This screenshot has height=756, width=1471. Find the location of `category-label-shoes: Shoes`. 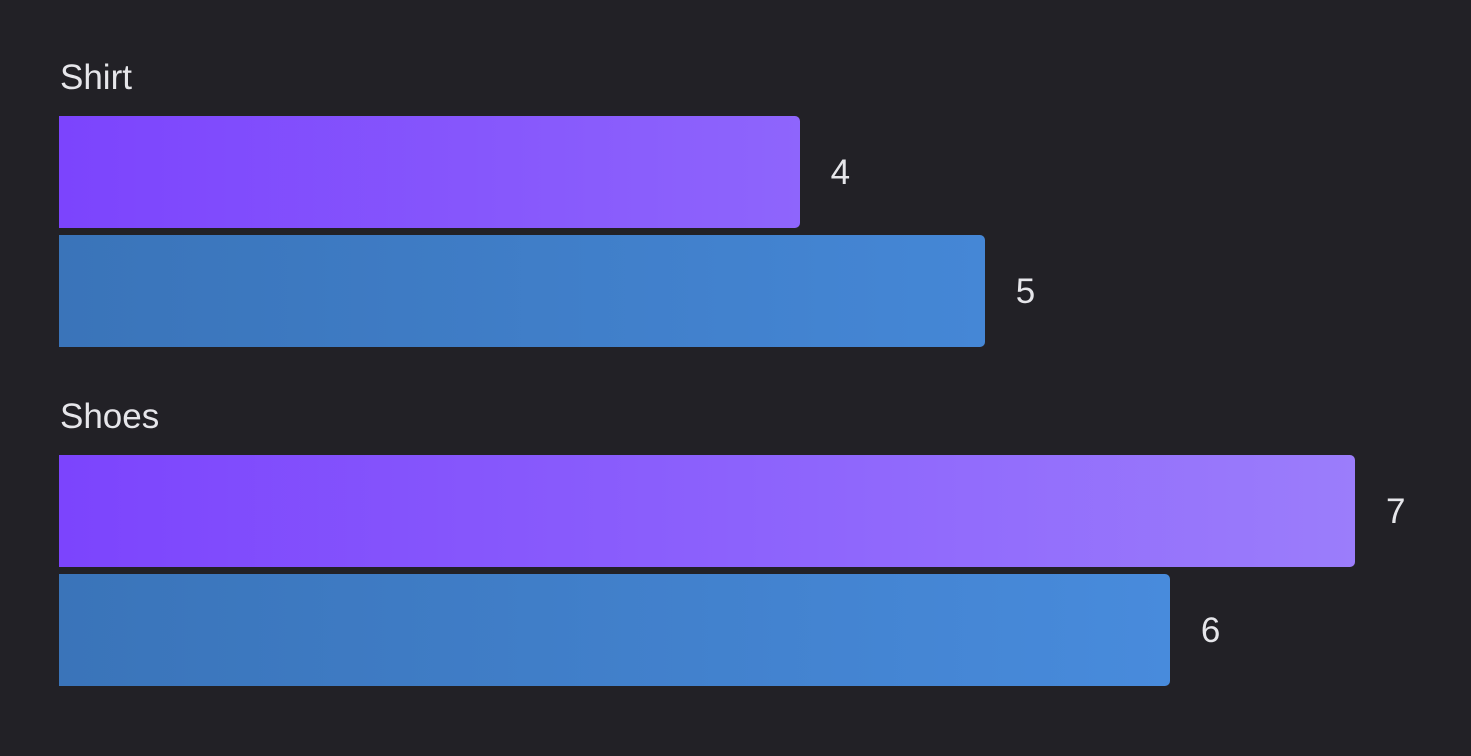

category-label-shoes: Shoes is located at coordinates (110, 416).